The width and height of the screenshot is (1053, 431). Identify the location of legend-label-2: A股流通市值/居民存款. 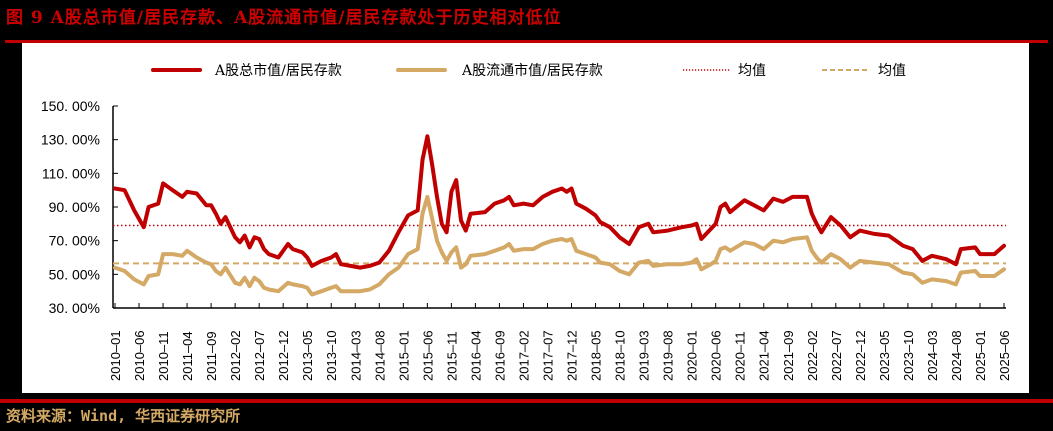
(532, 70).